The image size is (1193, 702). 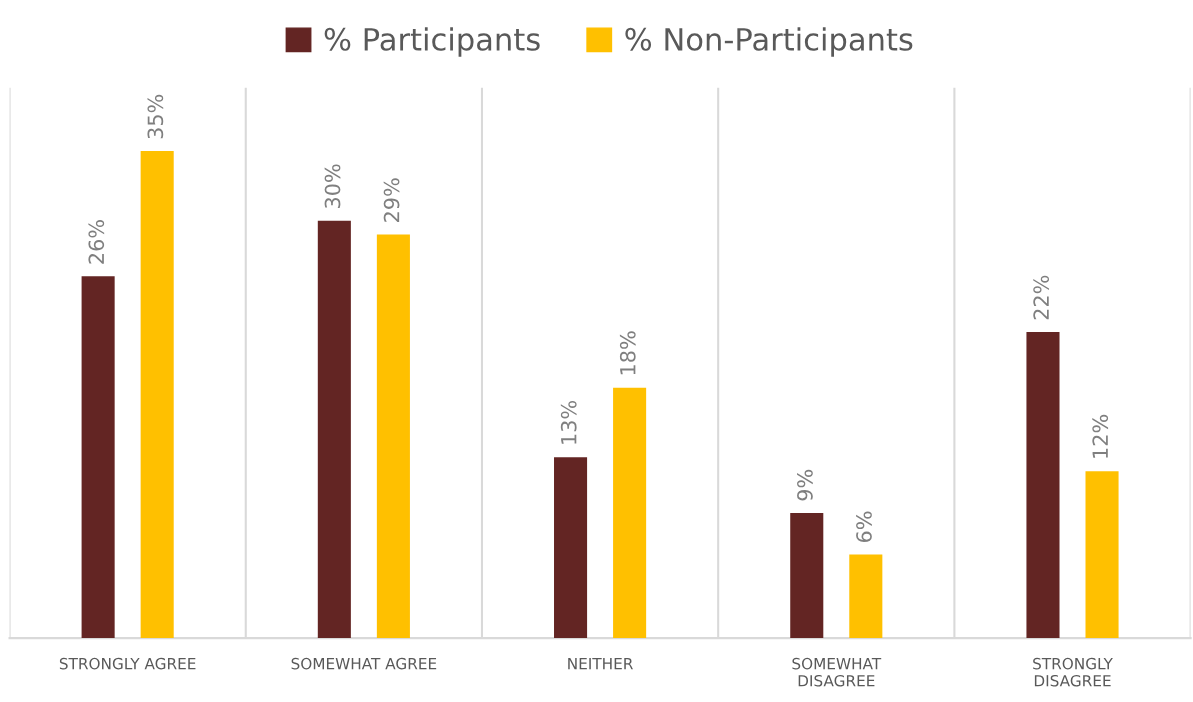 What do you see at coordinates (1073, 672) in the screenshot?
I see `x-tick-label: STRONGLY DISAGREE` at bounding box center [1073, 672].